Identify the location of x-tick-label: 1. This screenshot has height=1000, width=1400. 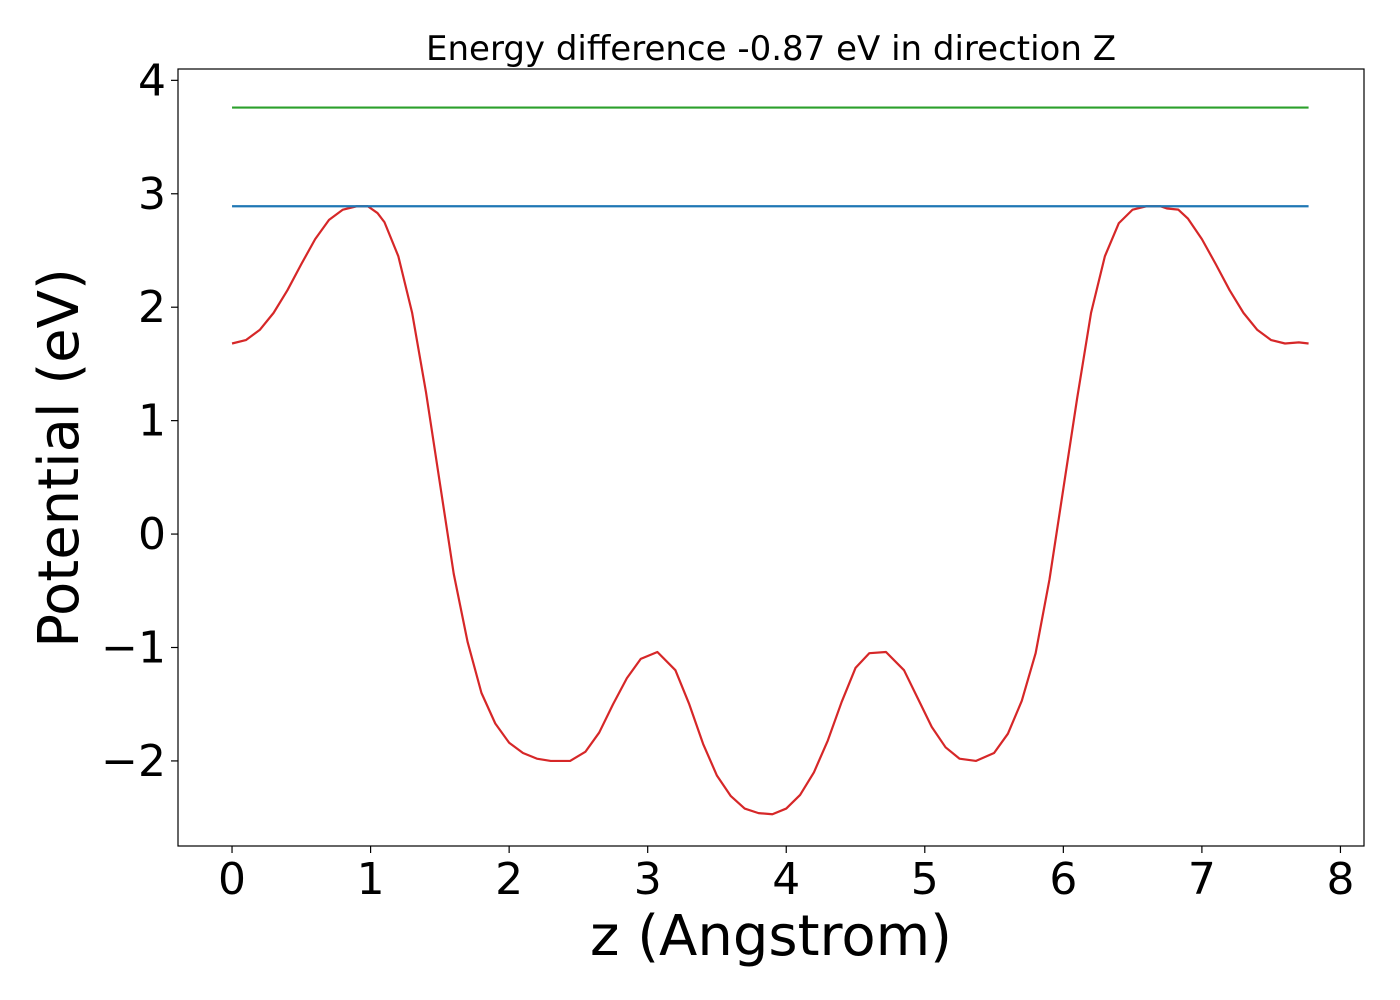
(371, 879).